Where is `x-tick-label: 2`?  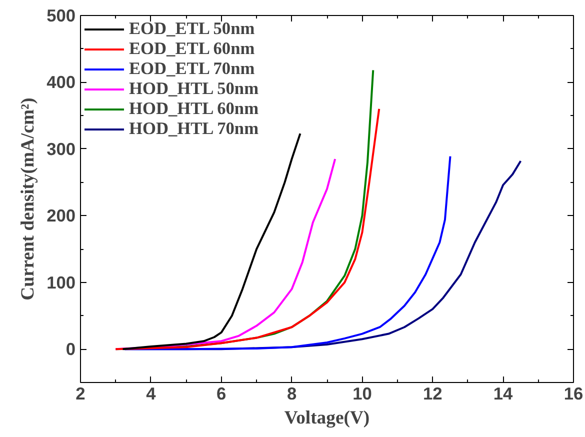 x-tick-label: 2 is located at coordinates (81, 394).